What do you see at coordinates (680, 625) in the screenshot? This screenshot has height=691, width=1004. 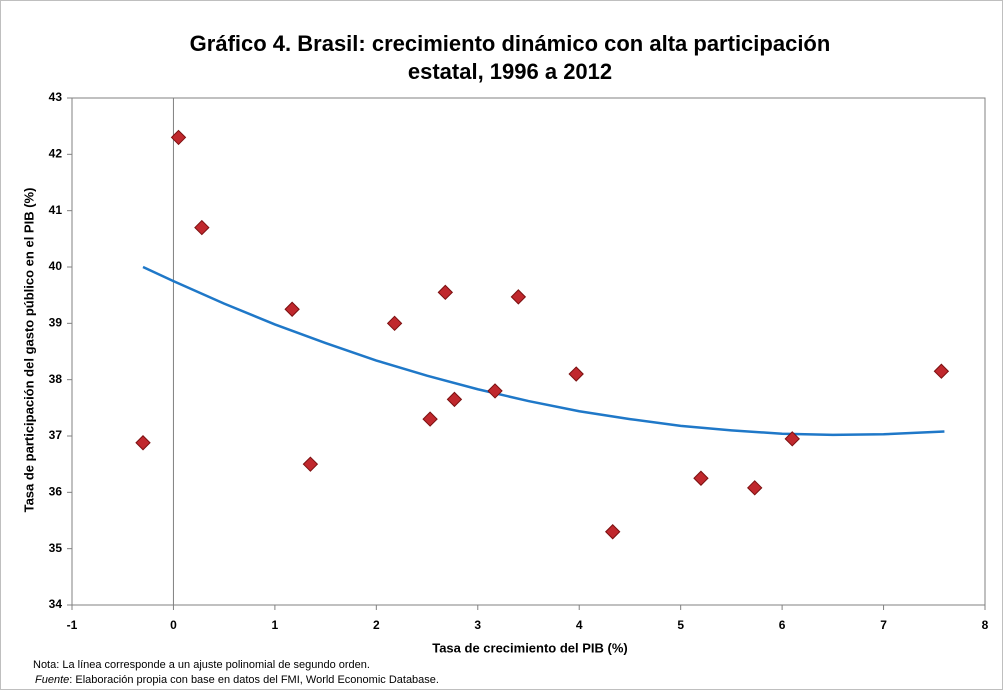 I see `x-tick-label: 5` at bounding box center [680, 625].